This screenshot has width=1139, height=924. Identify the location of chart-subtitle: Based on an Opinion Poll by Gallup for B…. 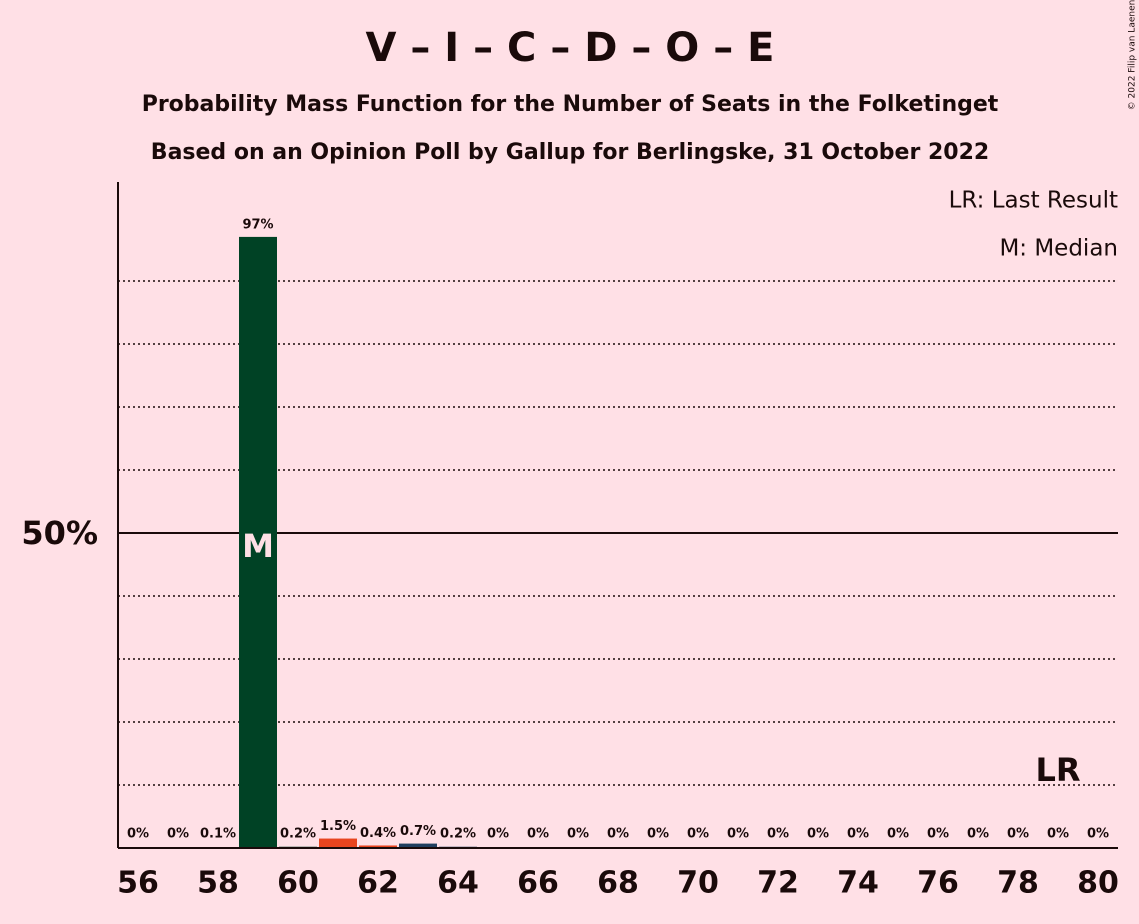
(570, 152).